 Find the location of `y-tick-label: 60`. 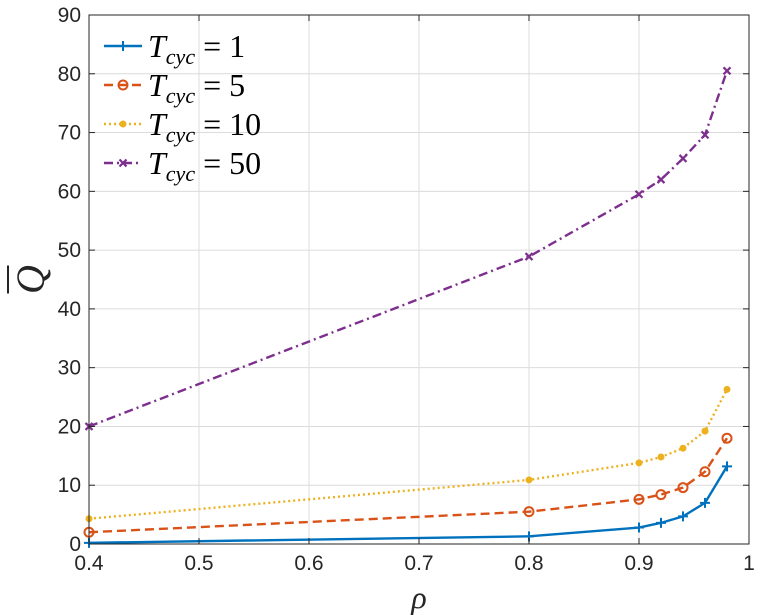

y-tick-label: 60 is located at coordinates (69, 191).